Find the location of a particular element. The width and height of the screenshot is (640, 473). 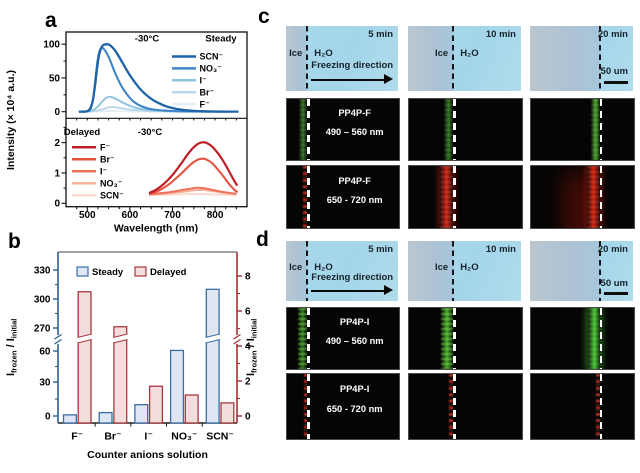

scale-bar is located at coordinates (616, 293).